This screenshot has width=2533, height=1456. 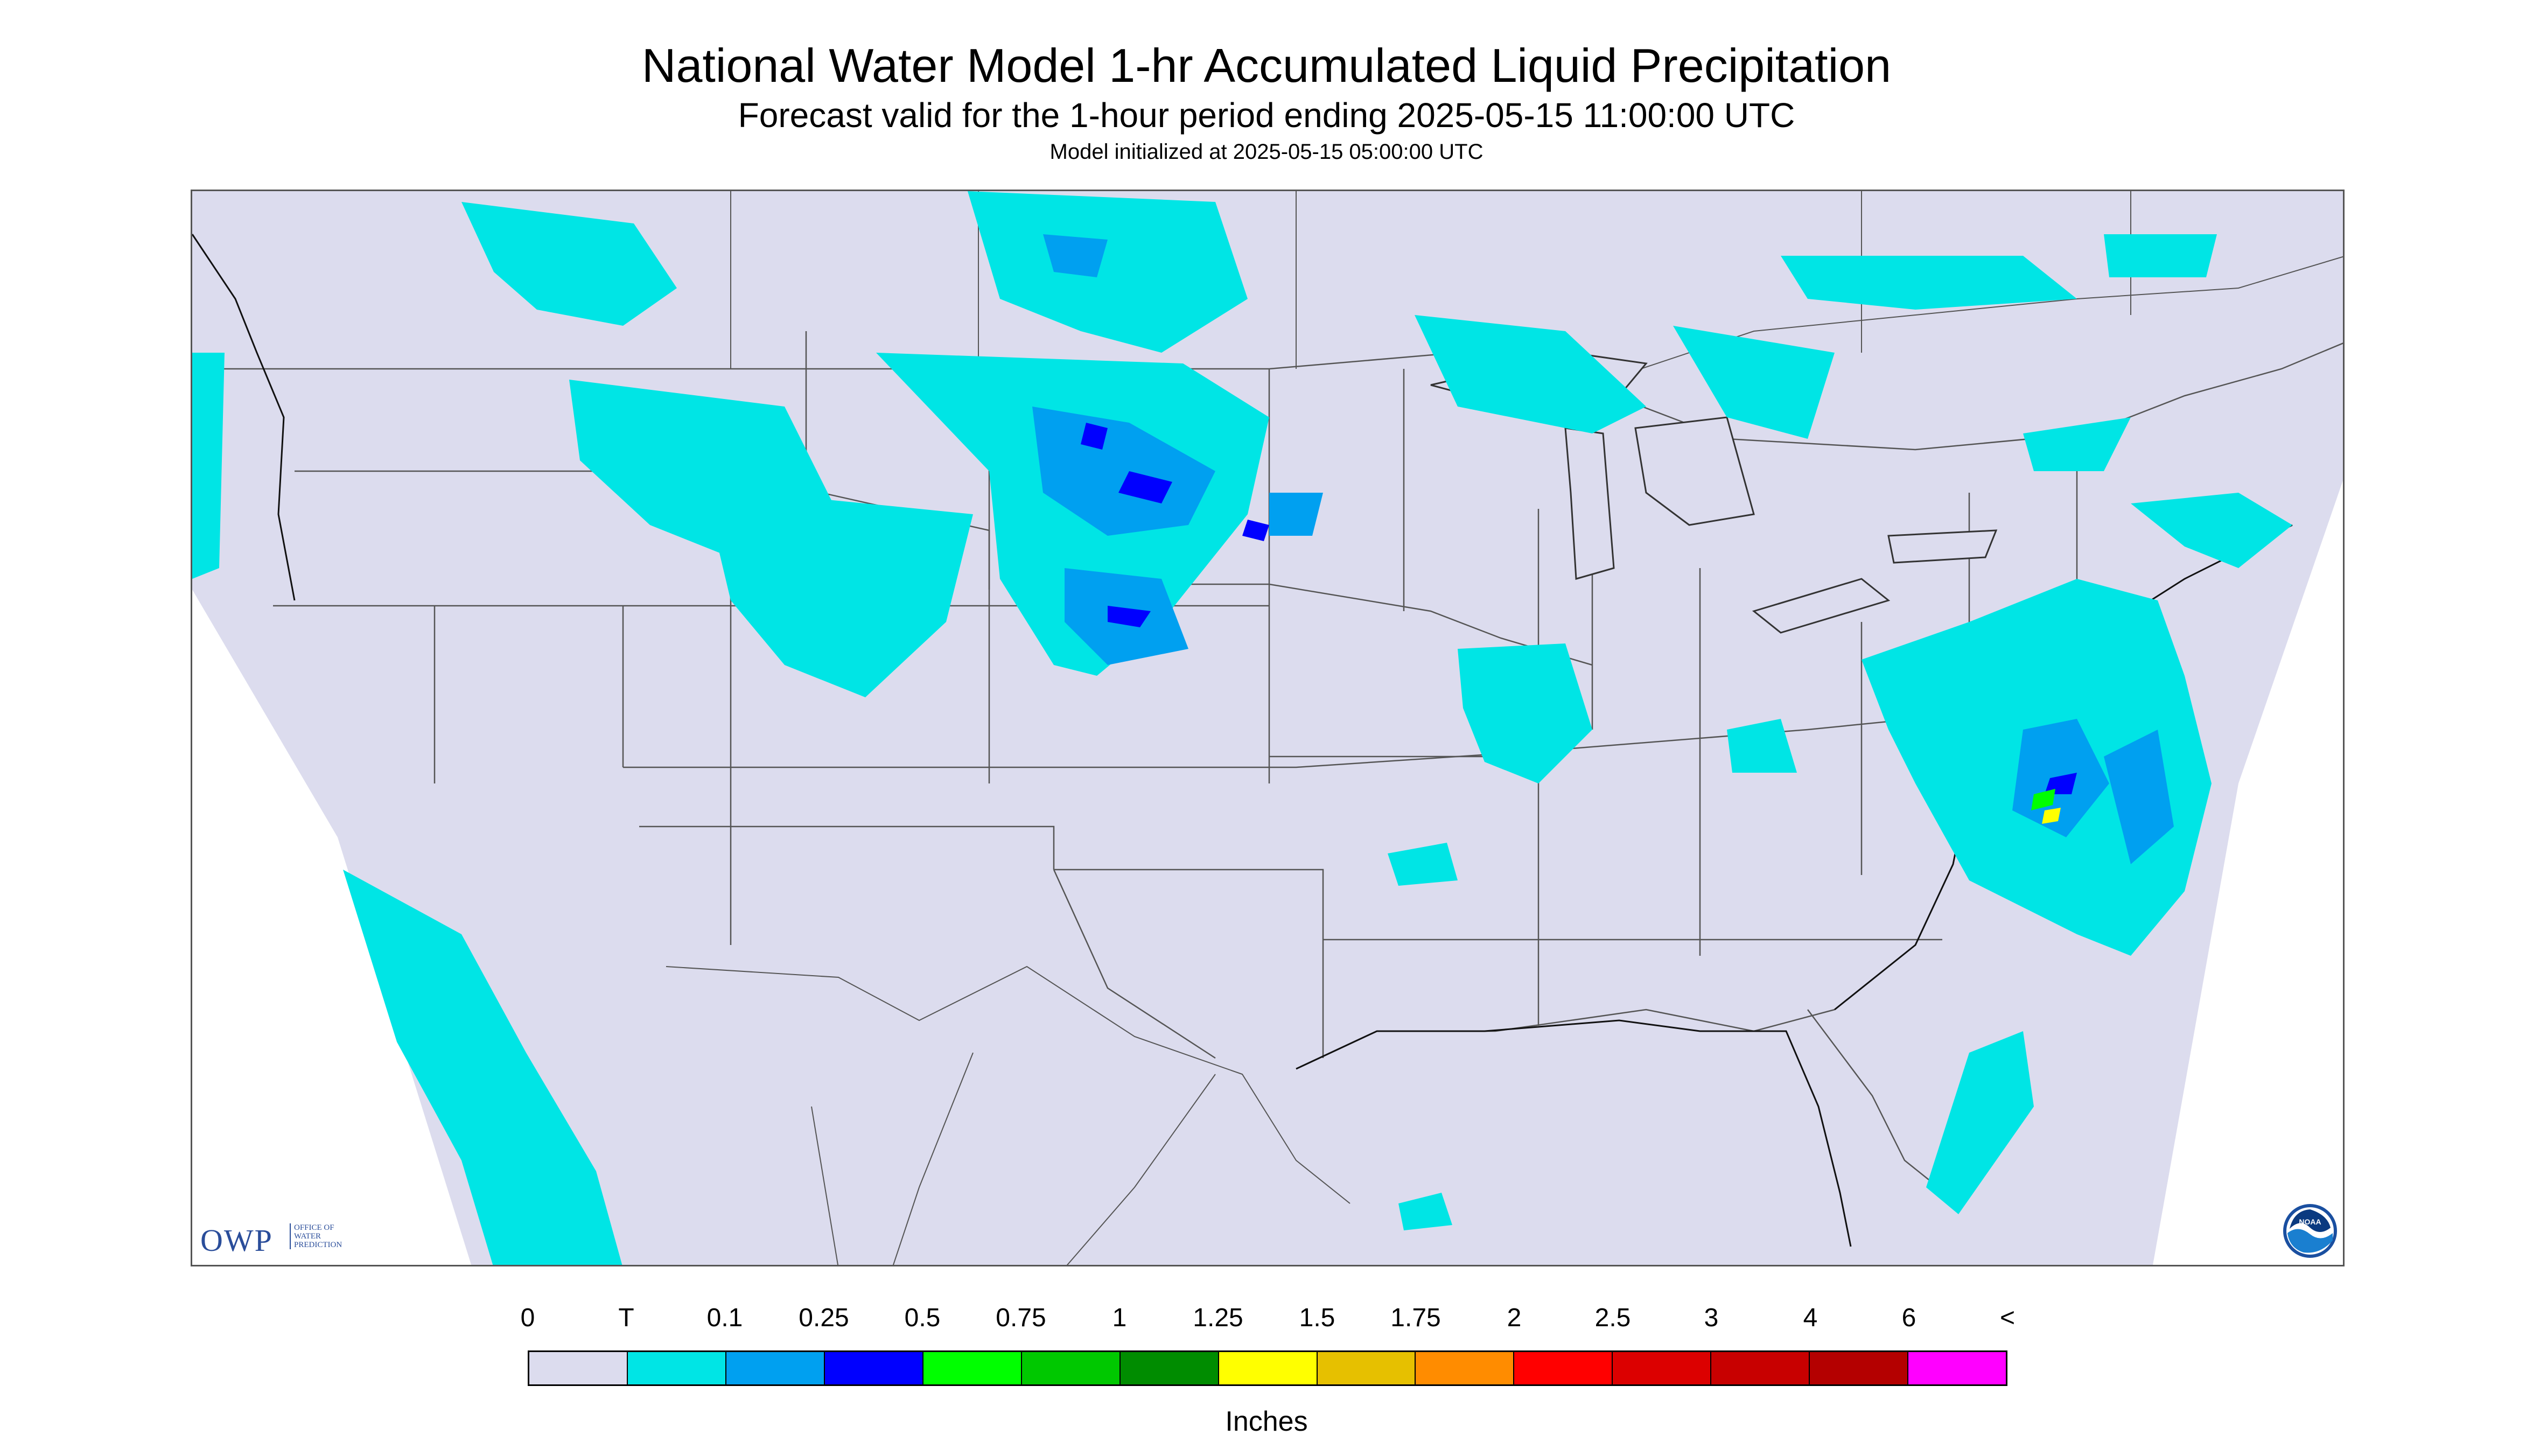 I want to click on legend-label: 3, so click(x=1711, y=1318).